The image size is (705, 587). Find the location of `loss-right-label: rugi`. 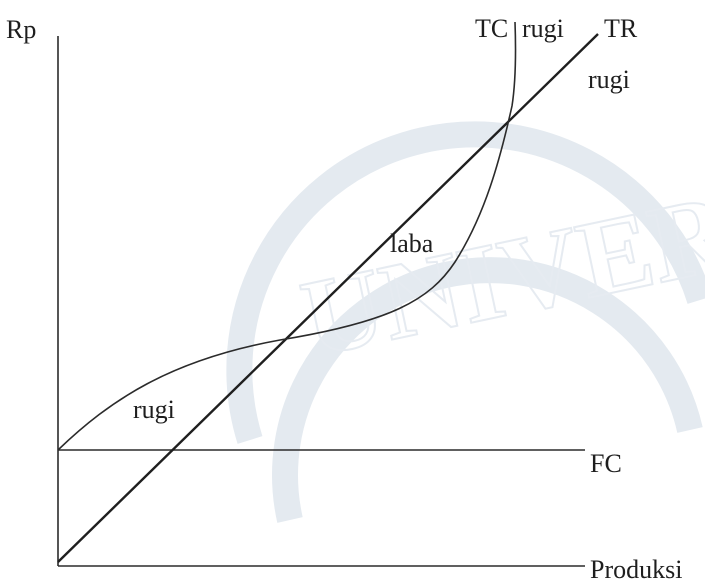

loss-right-label: rugi is located at coordinates (609, 79).